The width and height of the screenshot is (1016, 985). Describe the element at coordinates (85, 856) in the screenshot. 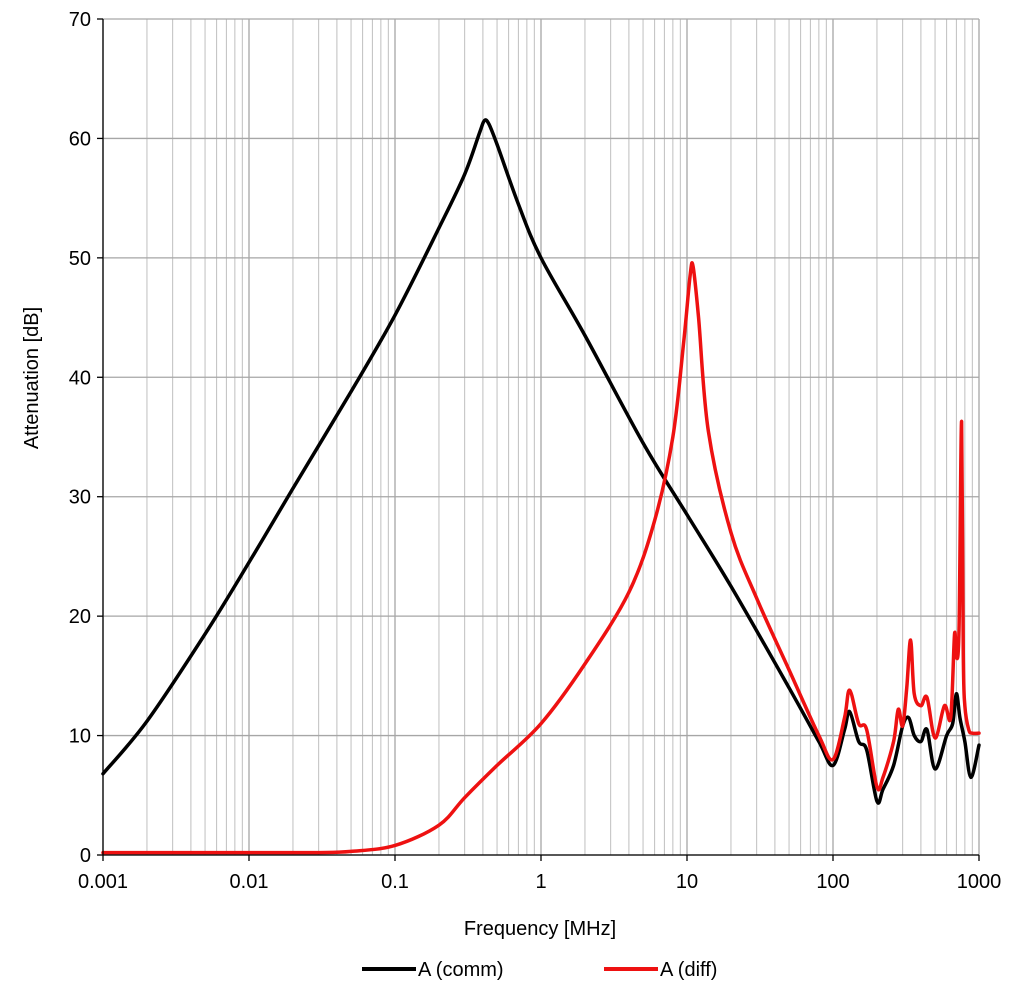

I see `y-tick-label: 0` at that location.